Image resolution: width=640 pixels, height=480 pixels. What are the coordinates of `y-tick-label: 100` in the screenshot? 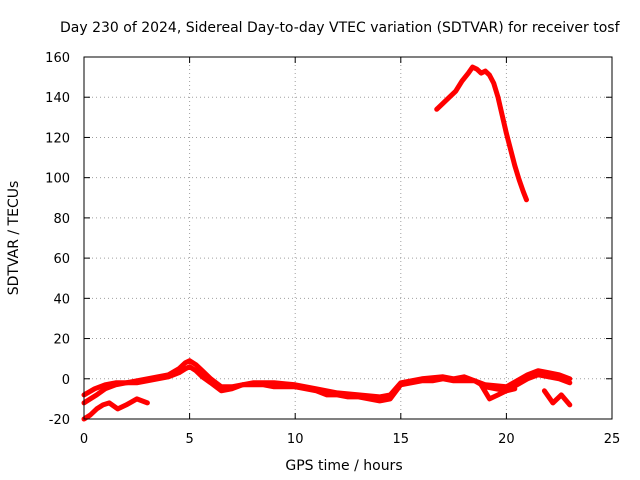 It's located at (57, 179).